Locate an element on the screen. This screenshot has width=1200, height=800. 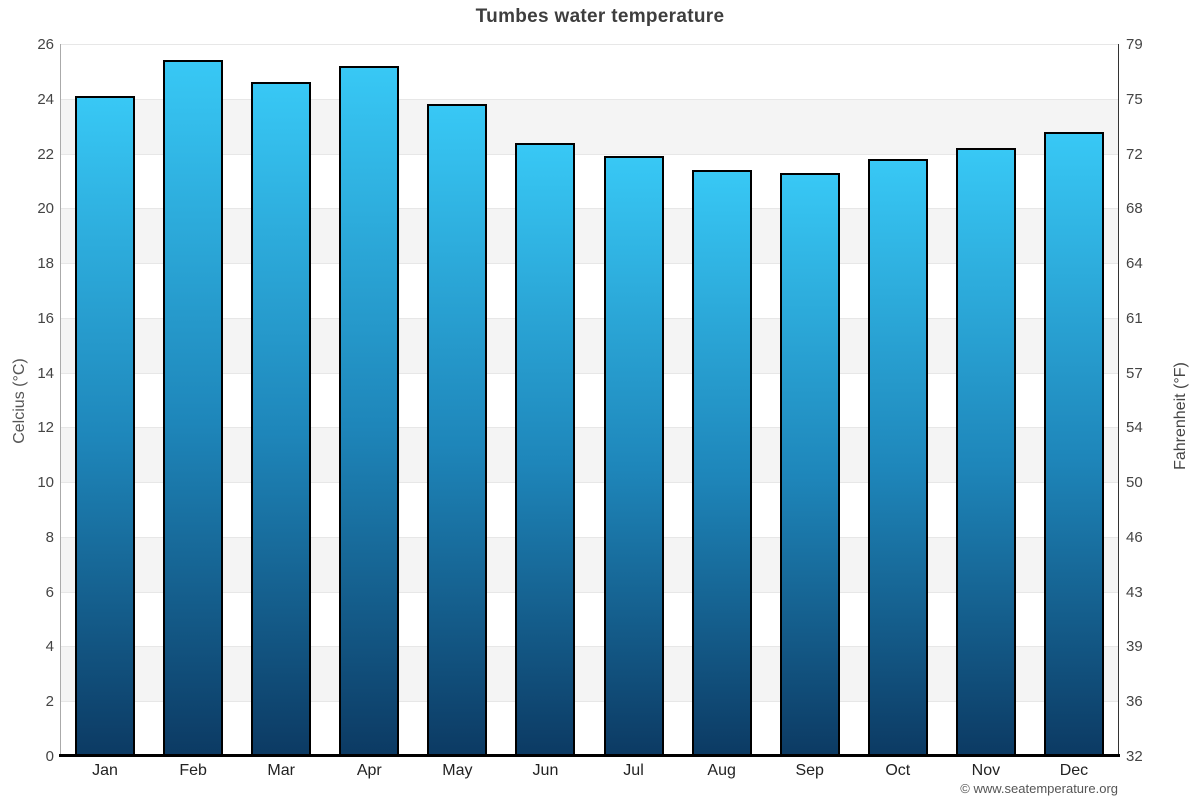
x-axis-label-dec: Dec is located at coordinates (1074, 770).